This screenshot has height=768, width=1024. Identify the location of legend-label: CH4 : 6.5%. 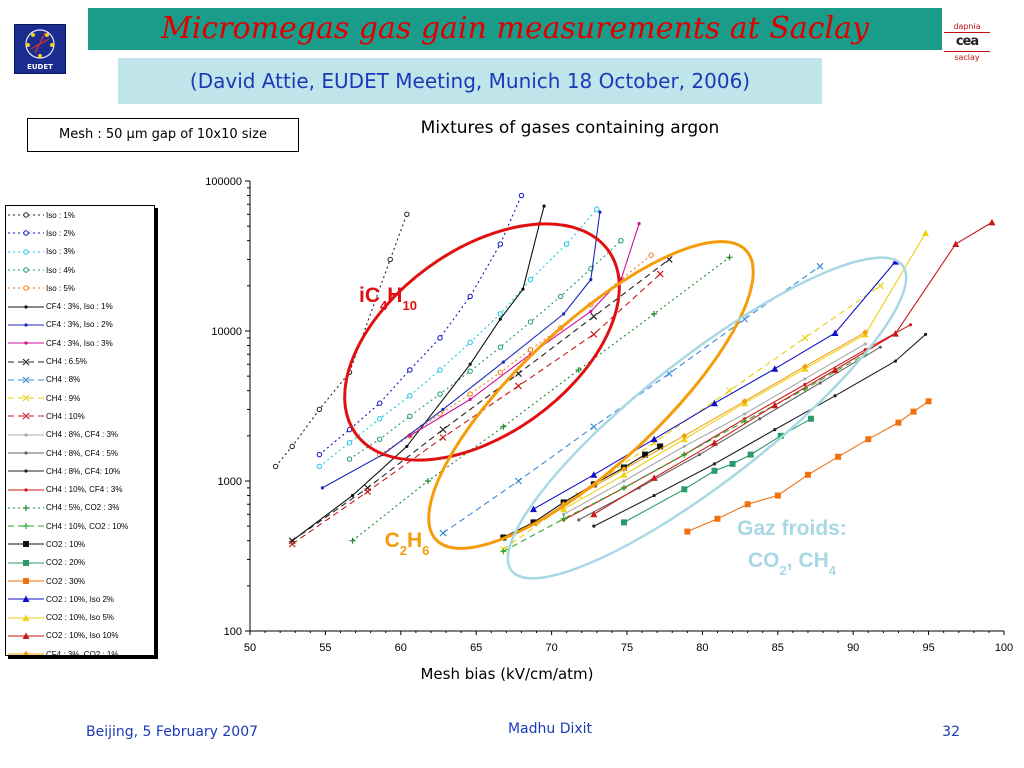
(66, 362).